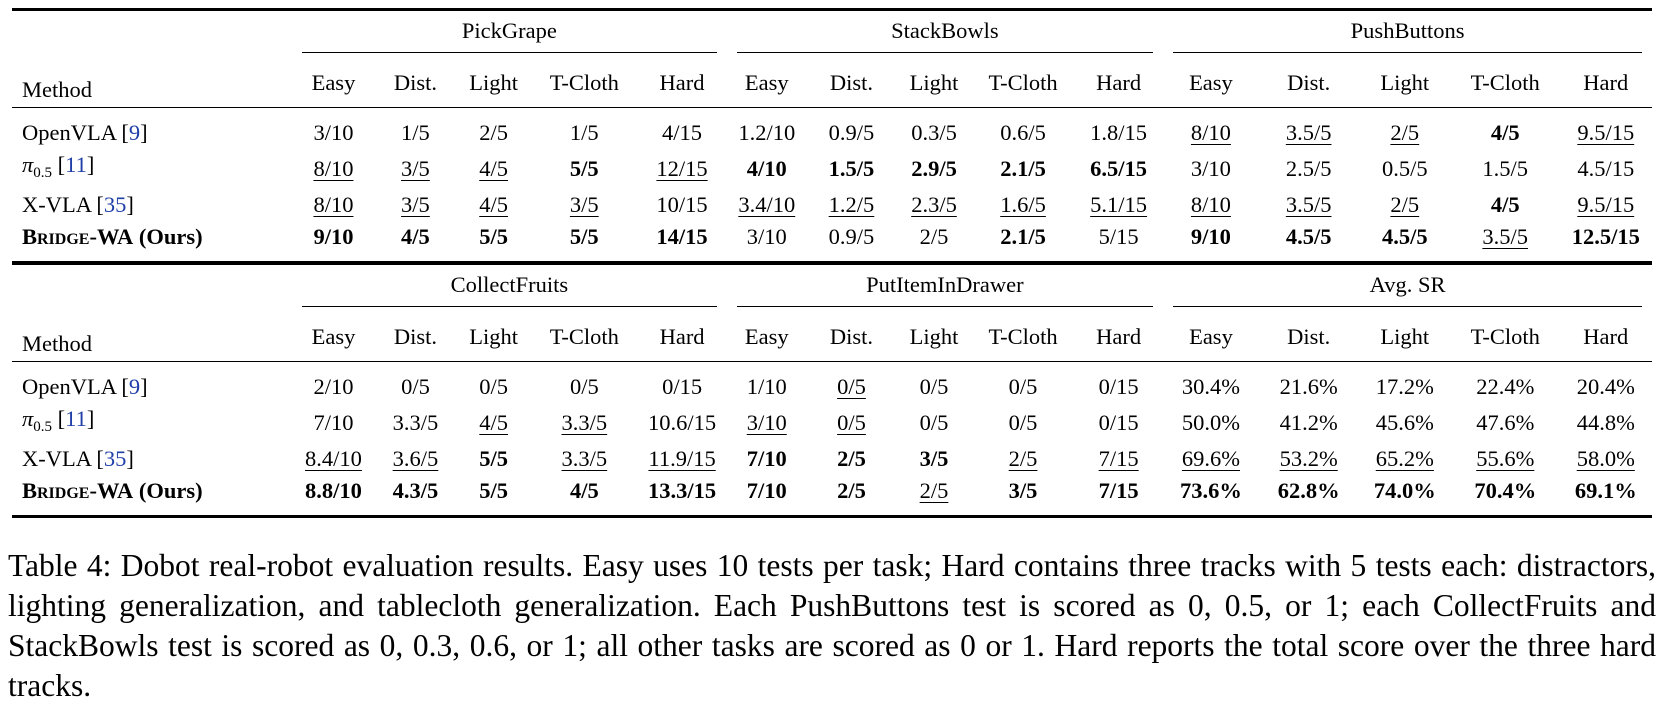  I want to click on score-value: 5.1/15, so click(1119, 204).